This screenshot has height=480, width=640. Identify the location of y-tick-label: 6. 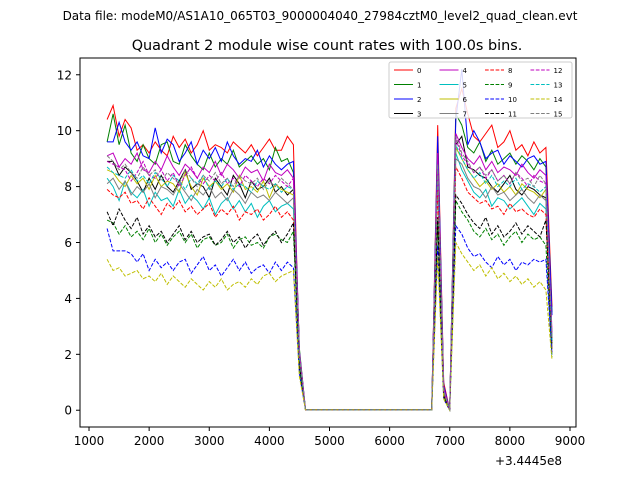
(68, 243).